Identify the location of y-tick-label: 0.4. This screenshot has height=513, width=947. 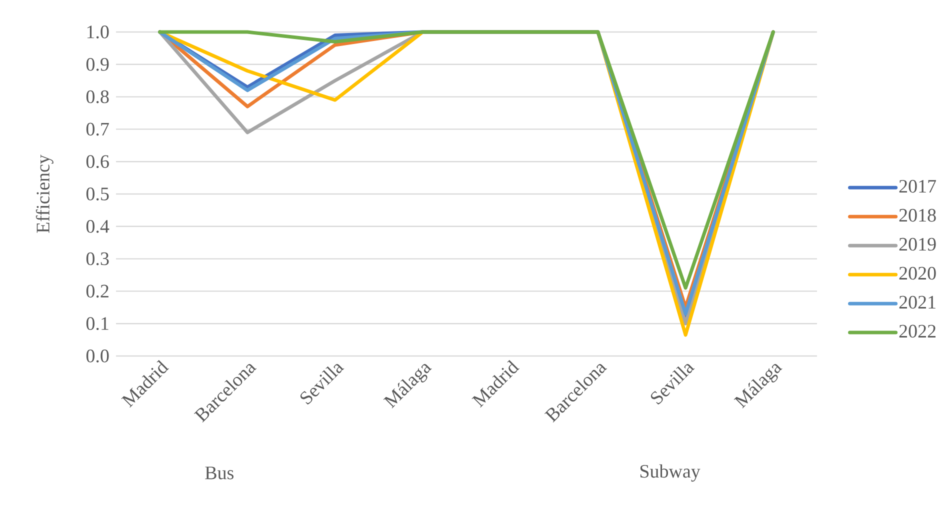
(98, 226).